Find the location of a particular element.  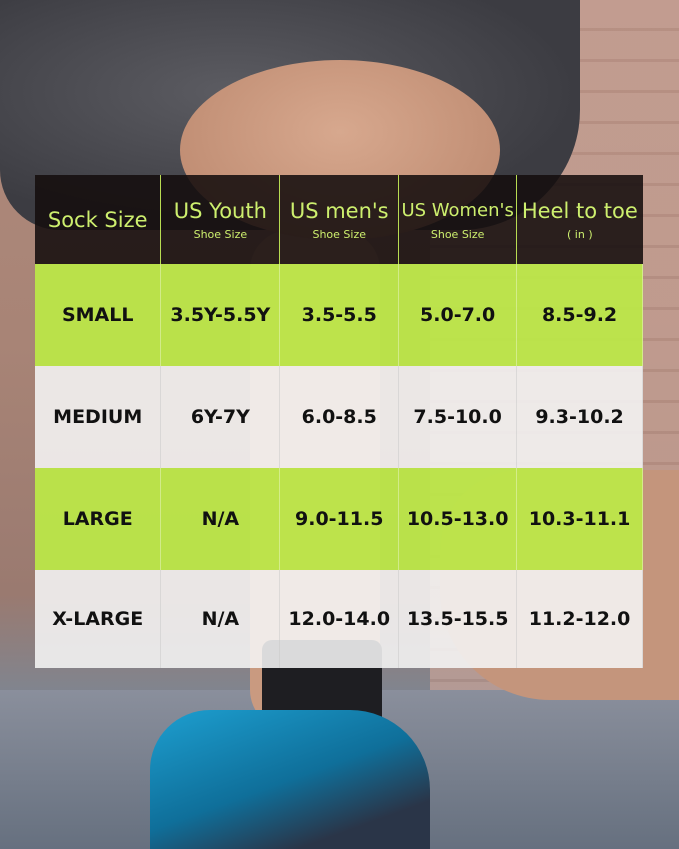

header-us-mens: US men's Shoe Size is located at coordinates (339, 219).